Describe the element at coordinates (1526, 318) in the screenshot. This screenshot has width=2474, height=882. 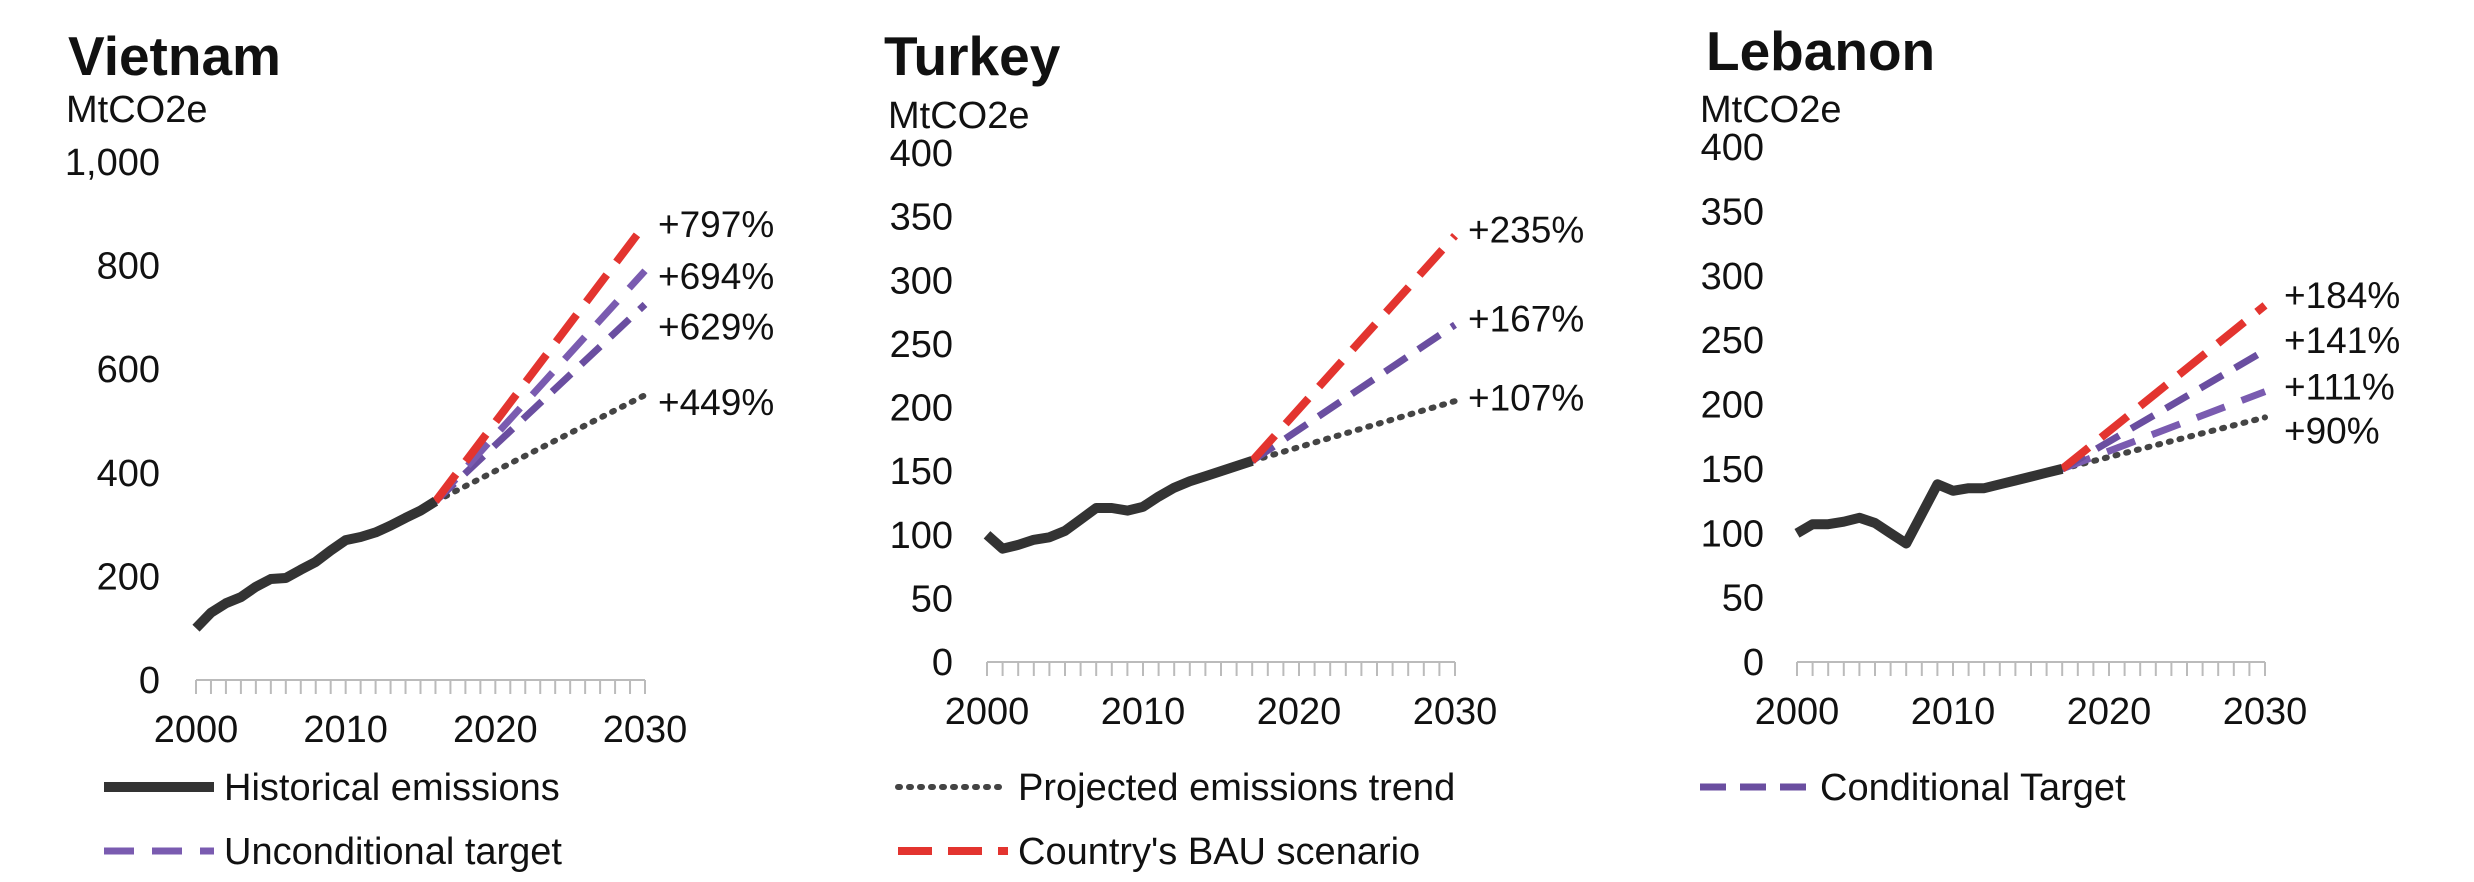
I see `percent-annotation: +167%` at that location.